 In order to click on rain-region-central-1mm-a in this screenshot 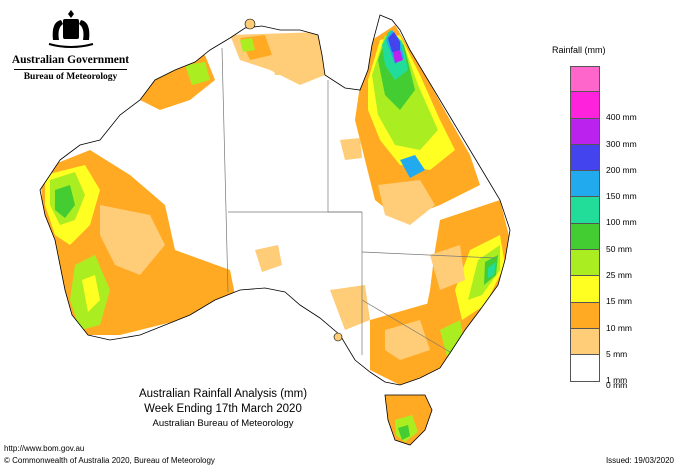, I will do `click(268, 258)`.